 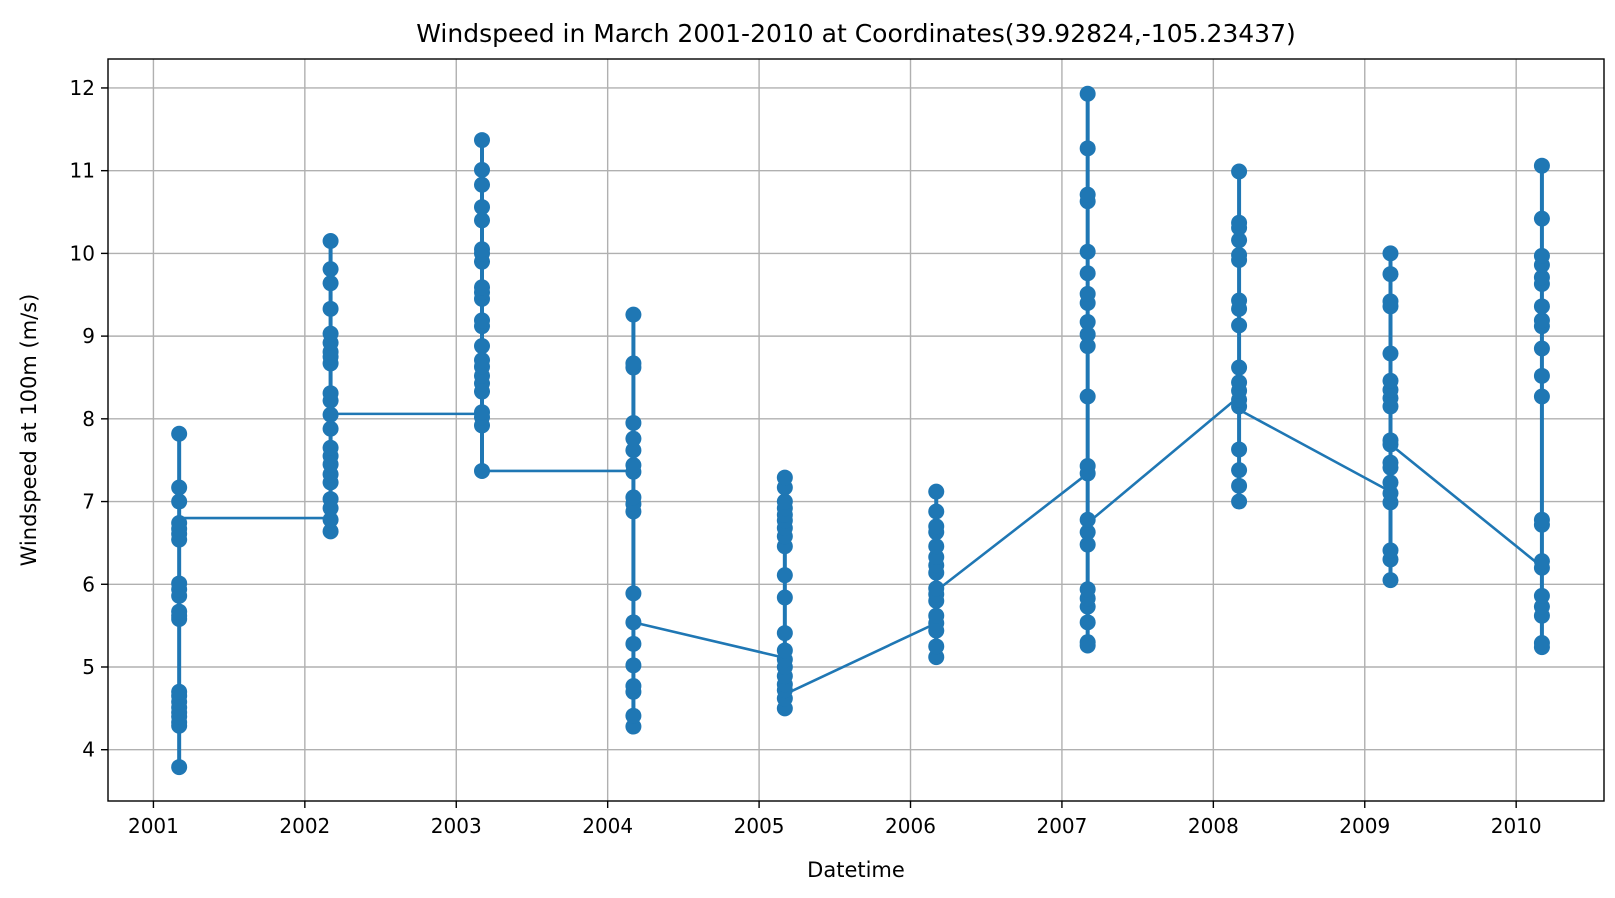 What do you see at coordinates (1061, 826) in the screenshot?
I see `x-tick-label: 2007` at bounding box center [1061, 826].